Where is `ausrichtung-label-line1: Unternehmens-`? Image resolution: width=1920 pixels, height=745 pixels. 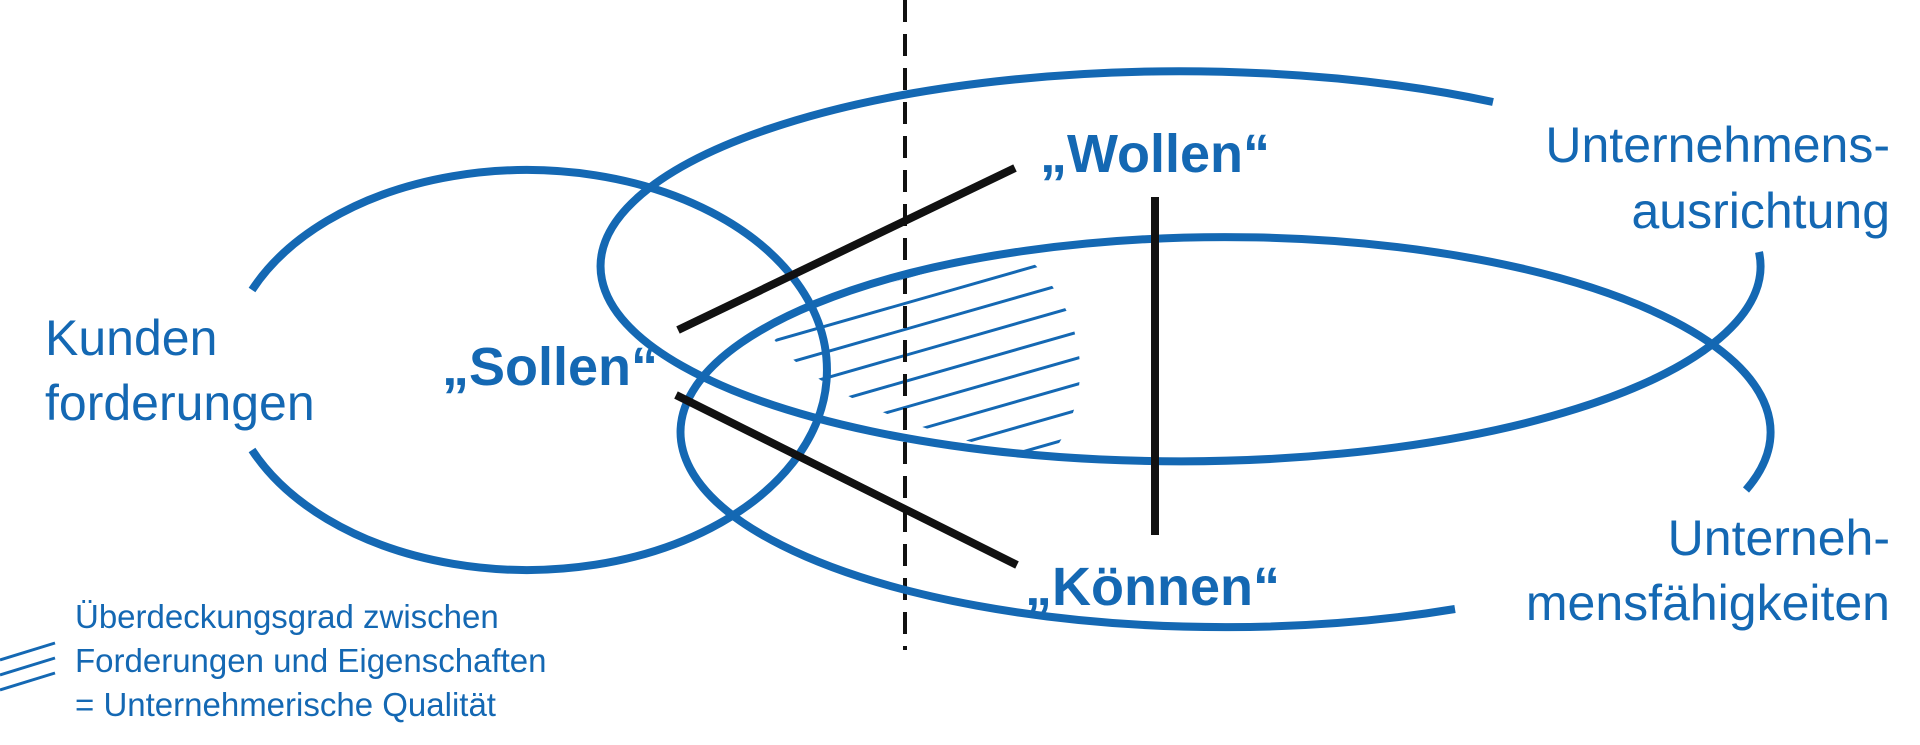
ausrichtung-label-line1: Unternehmens- is located at coordinates (1717, 145).